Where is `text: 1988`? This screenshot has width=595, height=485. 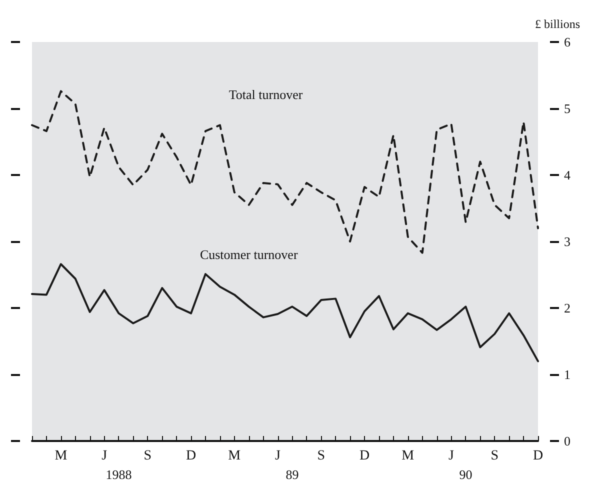 text: 1988 is located at coordinates (119, 474).